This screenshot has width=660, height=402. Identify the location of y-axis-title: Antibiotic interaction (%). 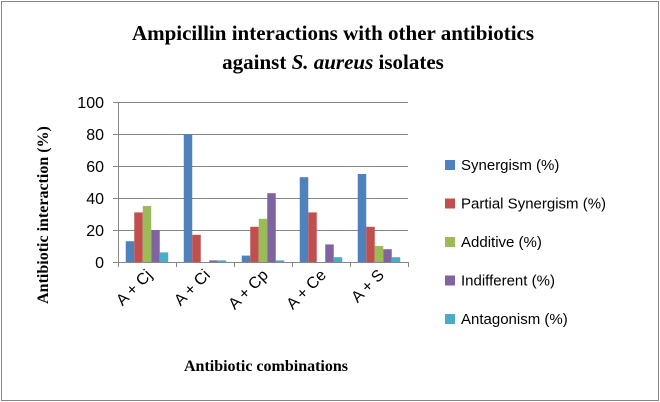
(43, 215).